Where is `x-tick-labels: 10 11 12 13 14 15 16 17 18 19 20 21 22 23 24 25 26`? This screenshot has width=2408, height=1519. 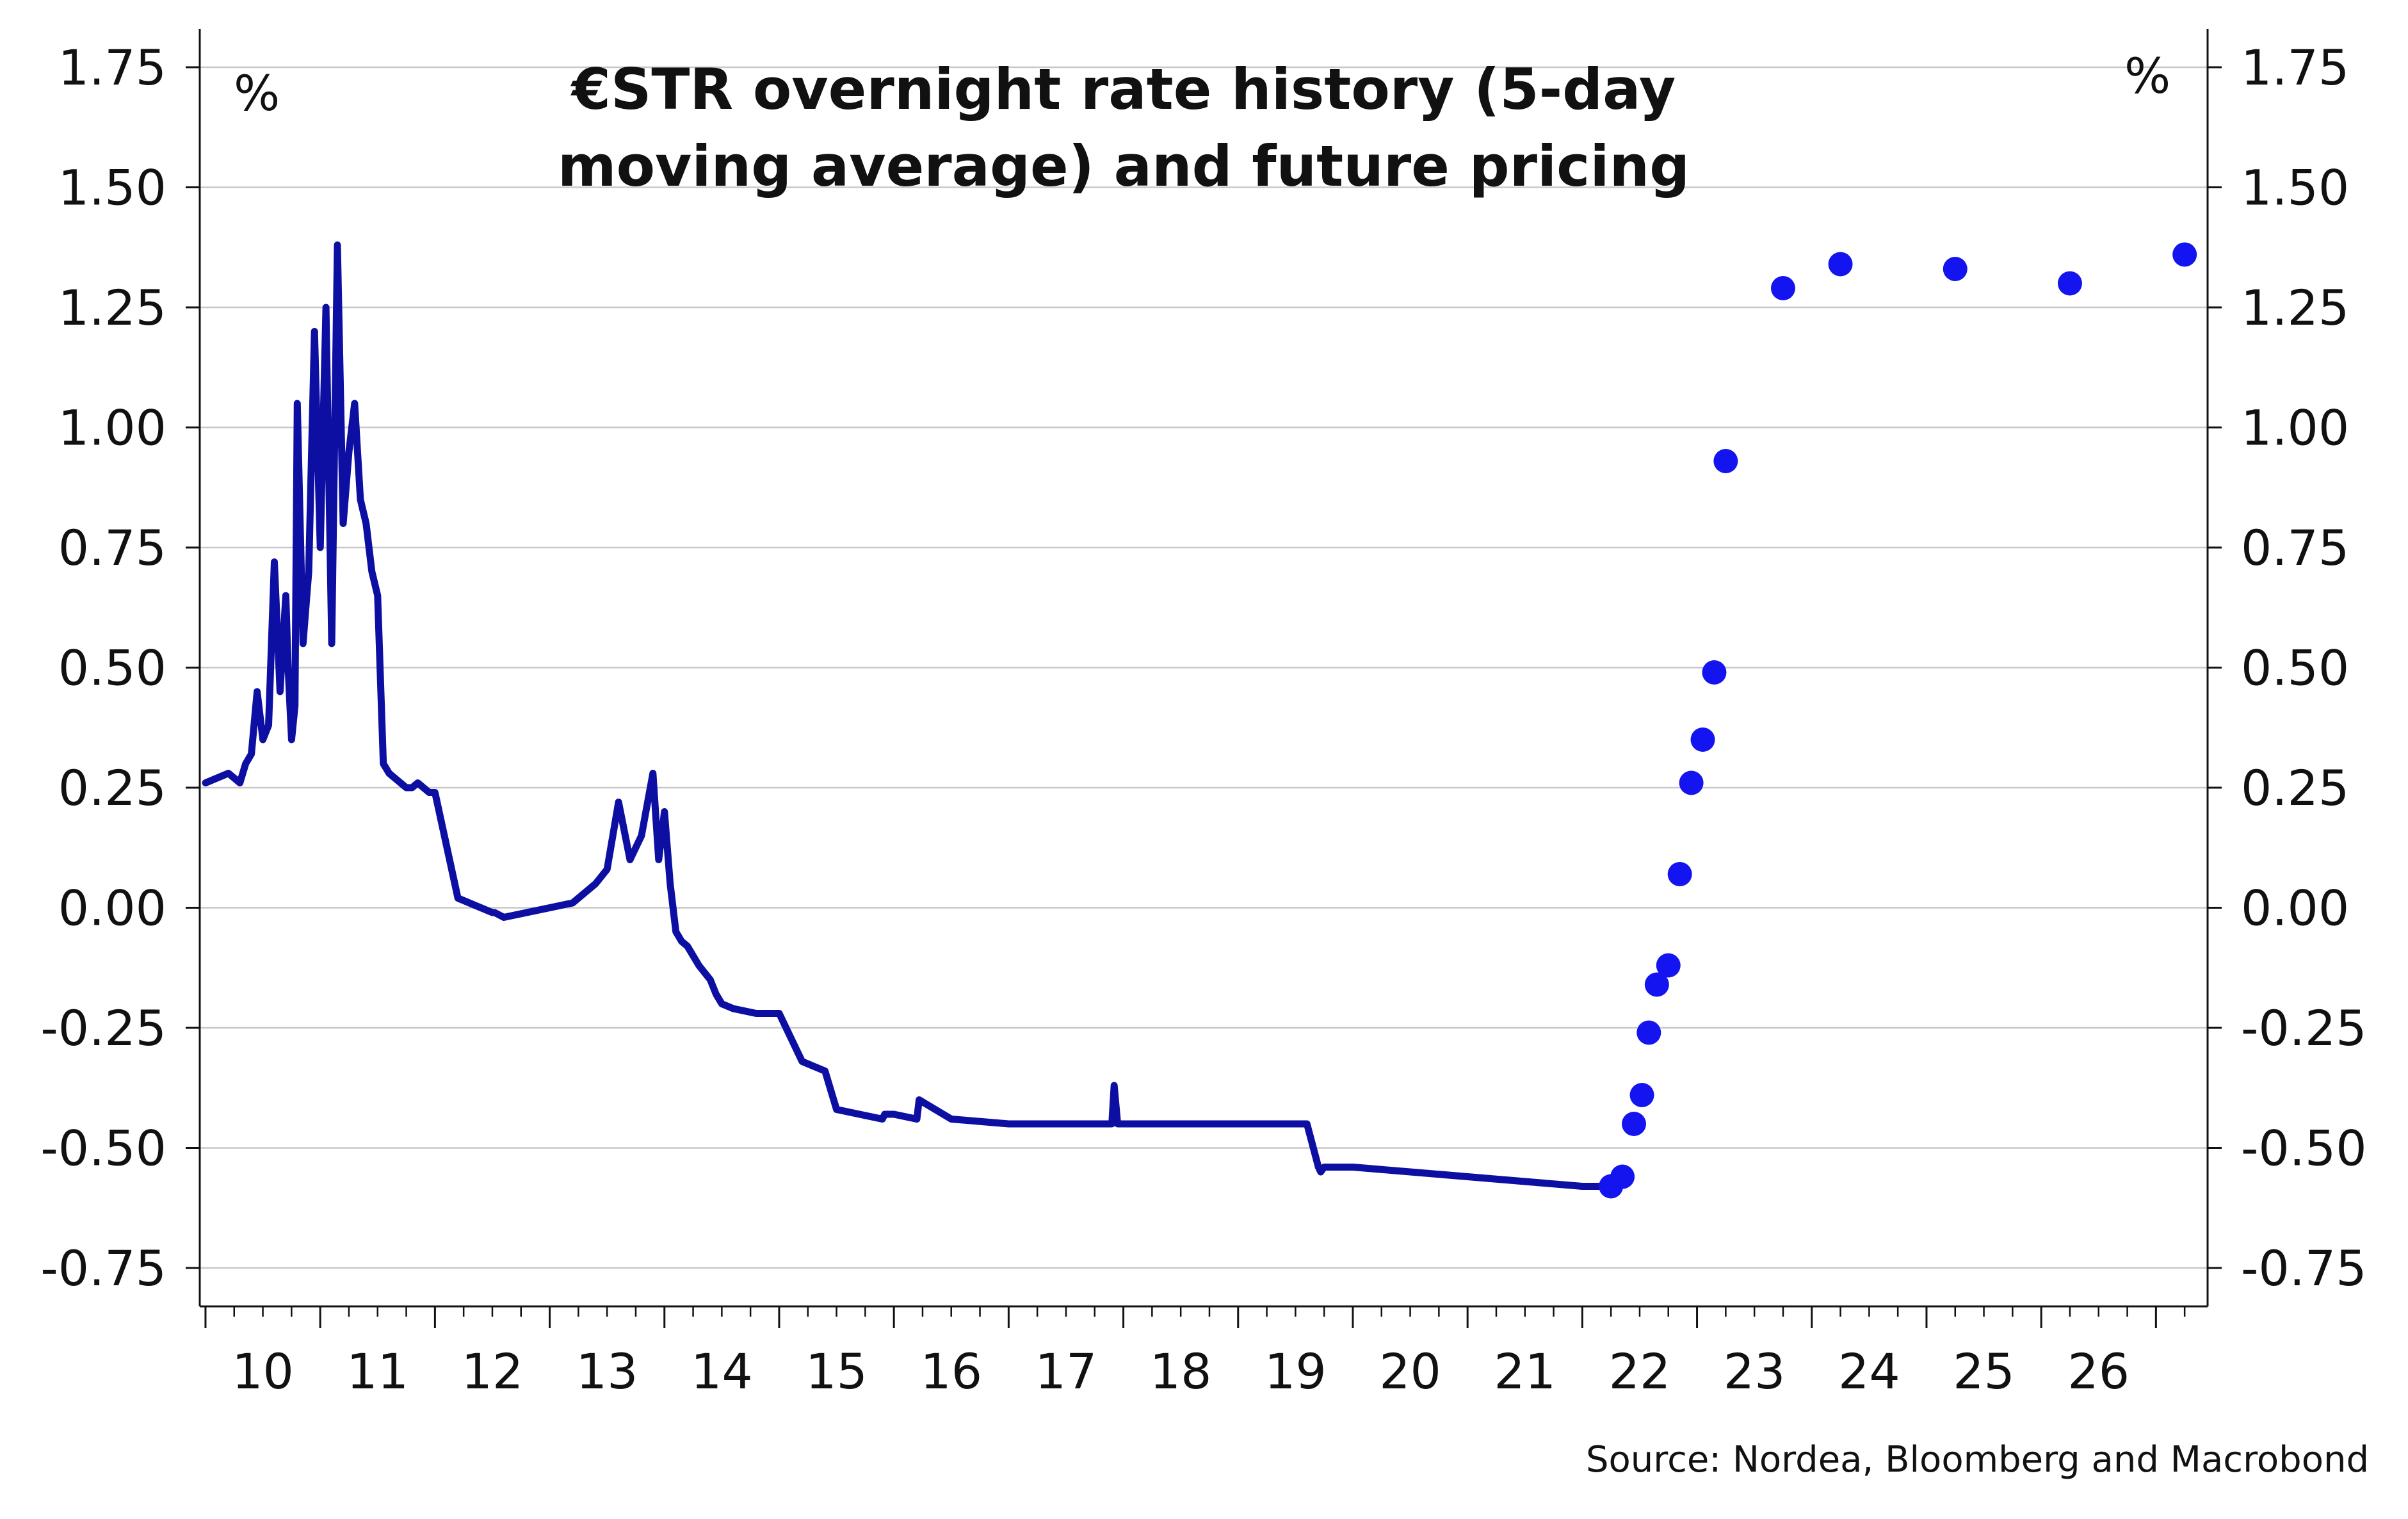
x-tick-labels: 10 11 12 13 14 15 16 17 18 19 20 21 22 23 24 25 26 is located at coordinates (1180, 1371).